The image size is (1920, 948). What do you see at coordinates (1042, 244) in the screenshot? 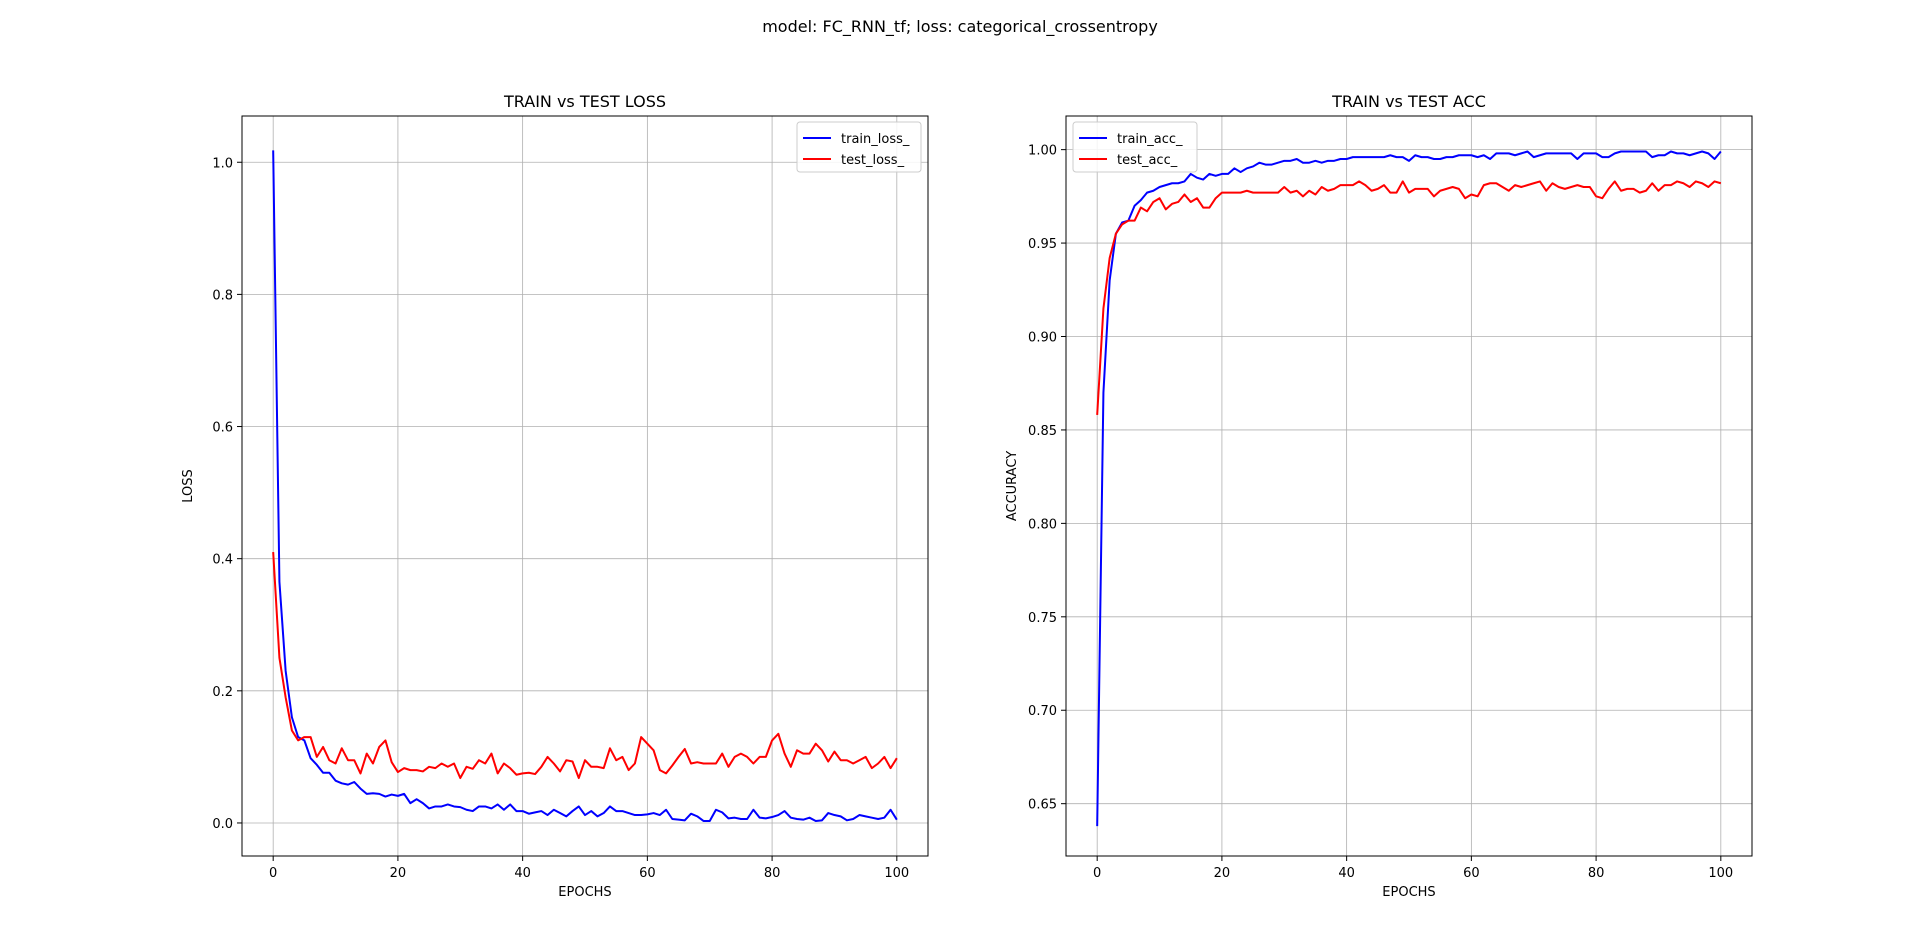
I see `accuracy-ytick-label: 0.95` at bounding box center [1042, 244].